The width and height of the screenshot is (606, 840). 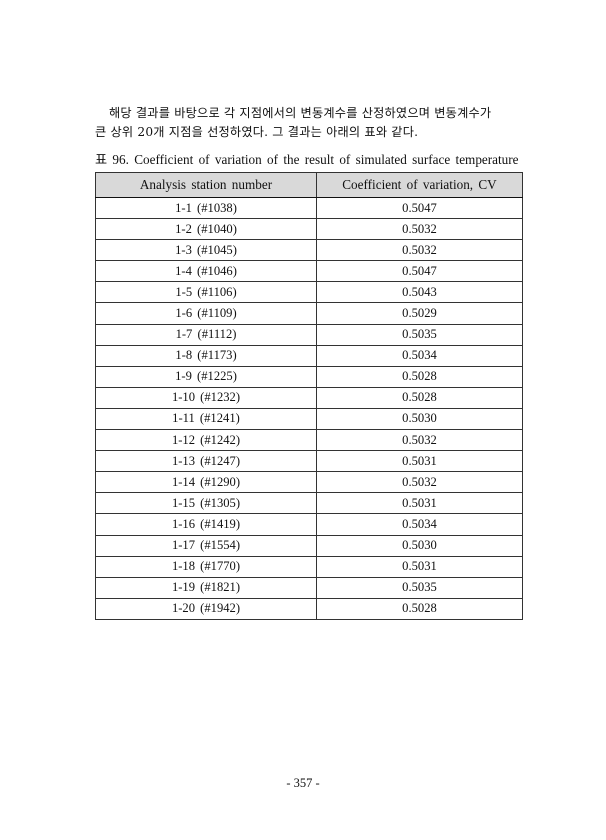 I want to click on station-cell: 1-18 (#1770), so click(x=206, y=566).